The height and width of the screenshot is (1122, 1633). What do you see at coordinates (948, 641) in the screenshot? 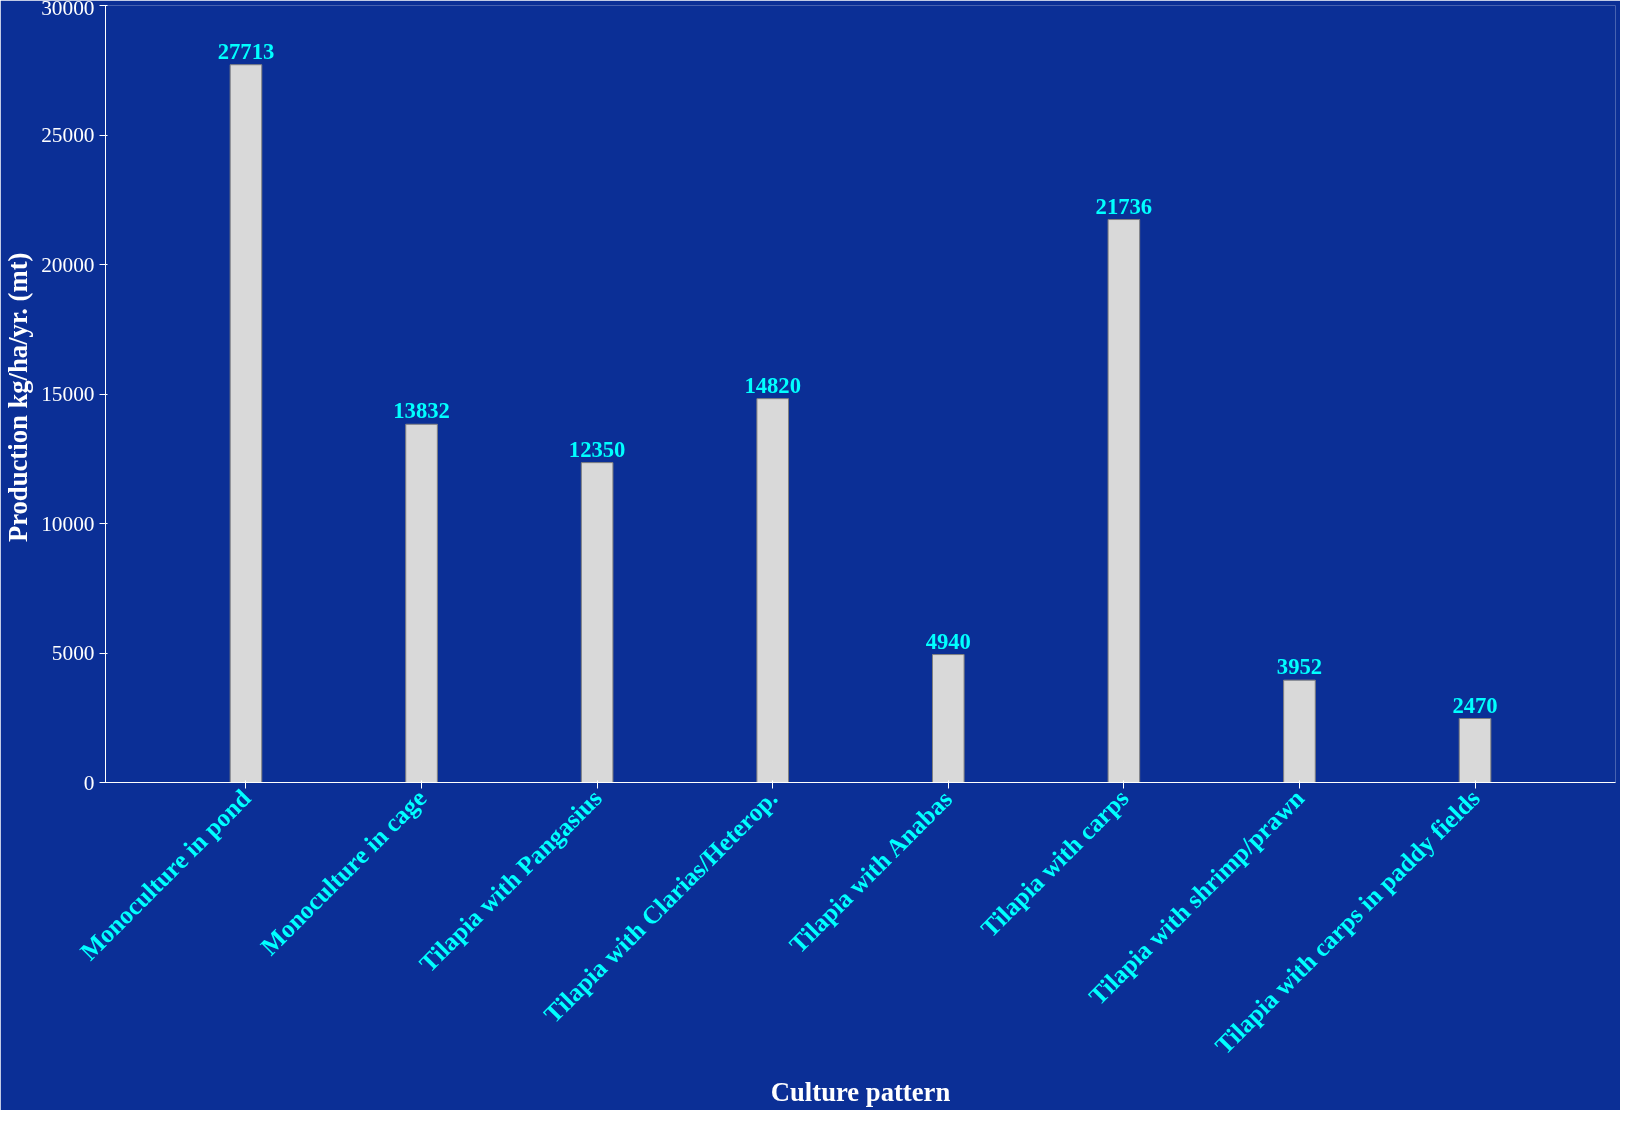
I see `data-label: 4940` at bounding box center [948, 641].